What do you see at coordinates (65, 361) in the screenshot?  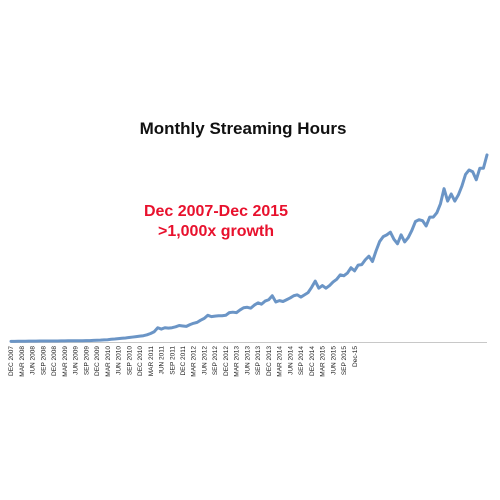 I see `x-tick-label: MAR 2009` at bounding box center [65, 361].